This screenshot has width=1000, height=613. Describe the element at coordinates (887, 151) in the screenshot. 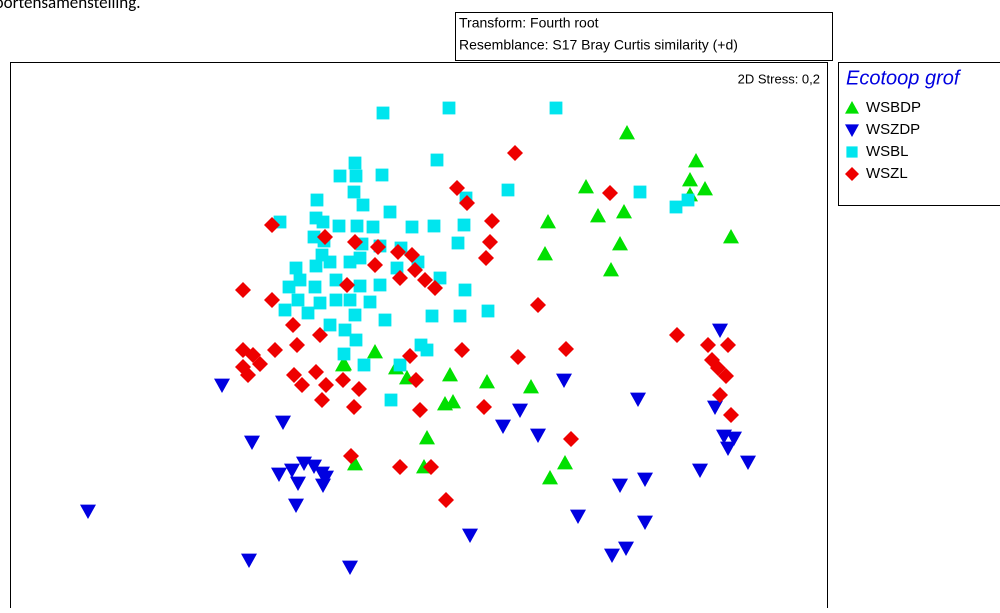

I see `legend-label: WSBL` at that location.